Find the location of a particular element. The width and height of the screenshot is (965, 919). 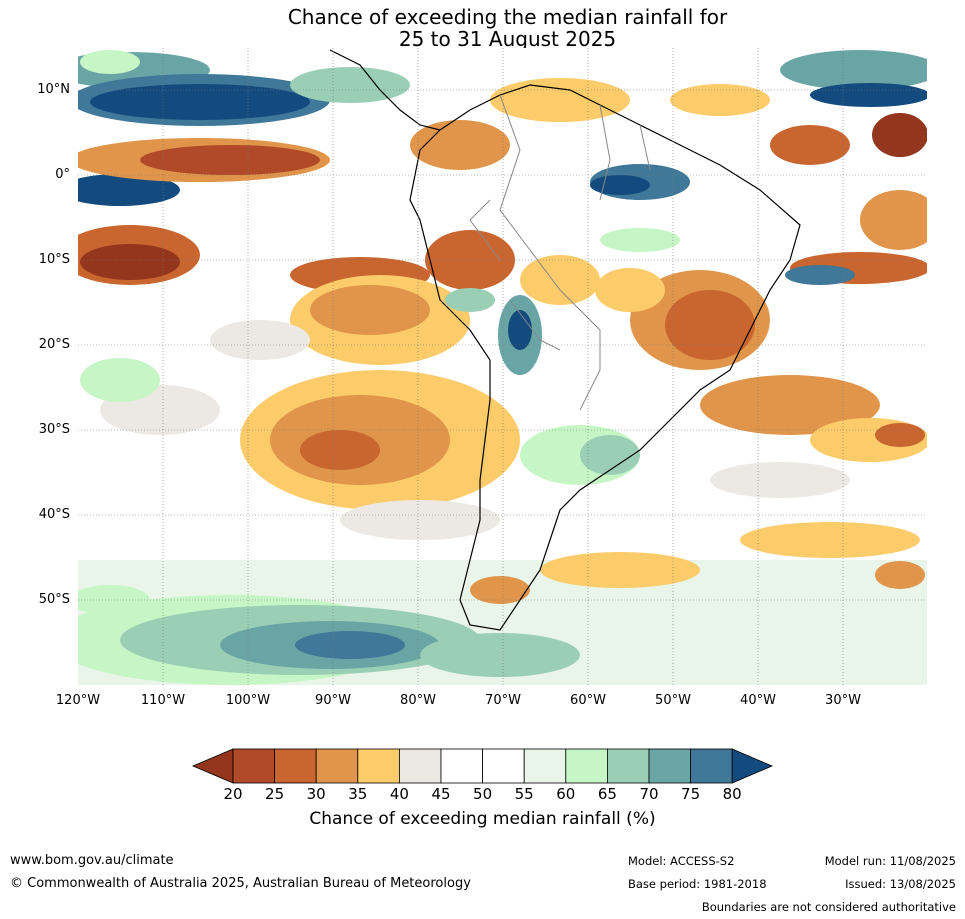

base-period: Base period: 1981-2018 is located at coordinates (697, 884).